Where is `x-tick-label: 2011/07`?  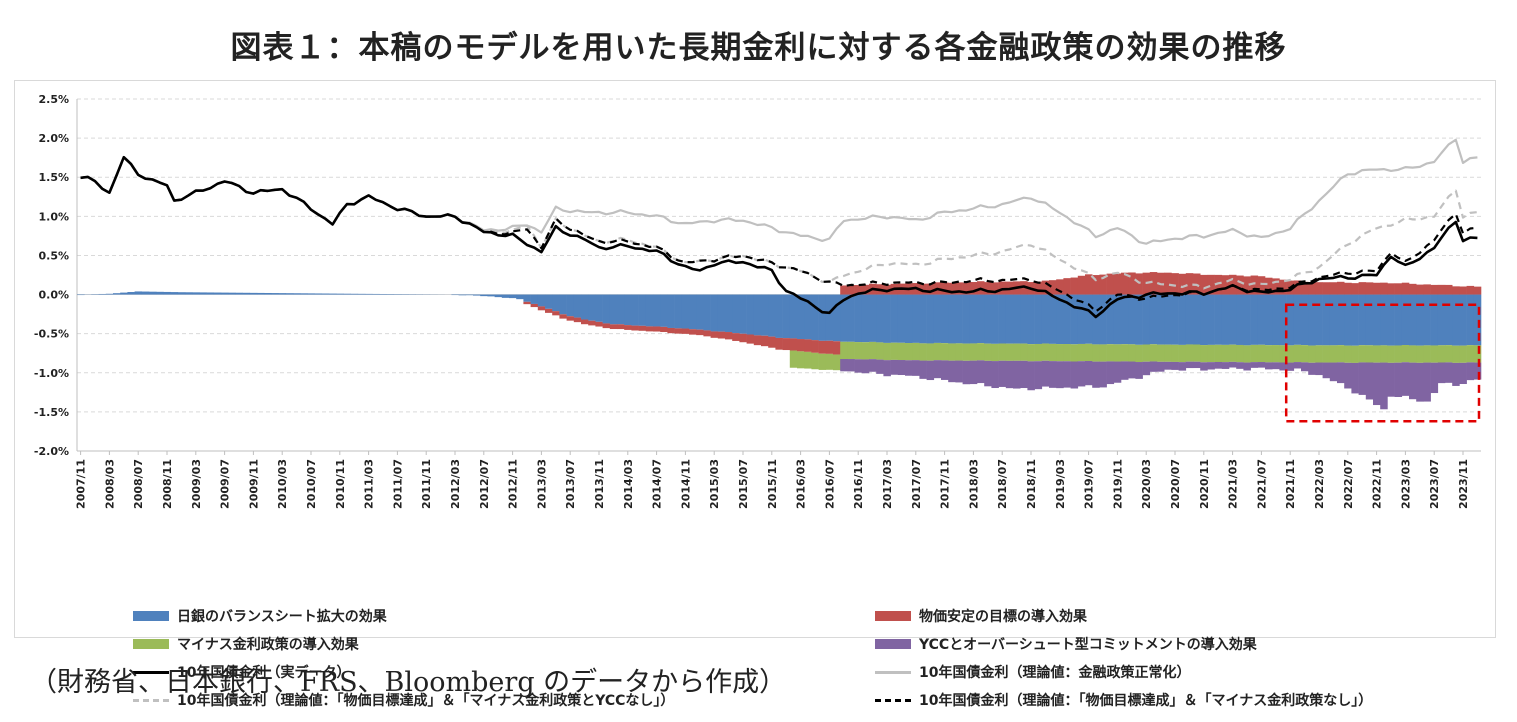 x-tick-label: 2011/07 is located at coordinates (397, 484).